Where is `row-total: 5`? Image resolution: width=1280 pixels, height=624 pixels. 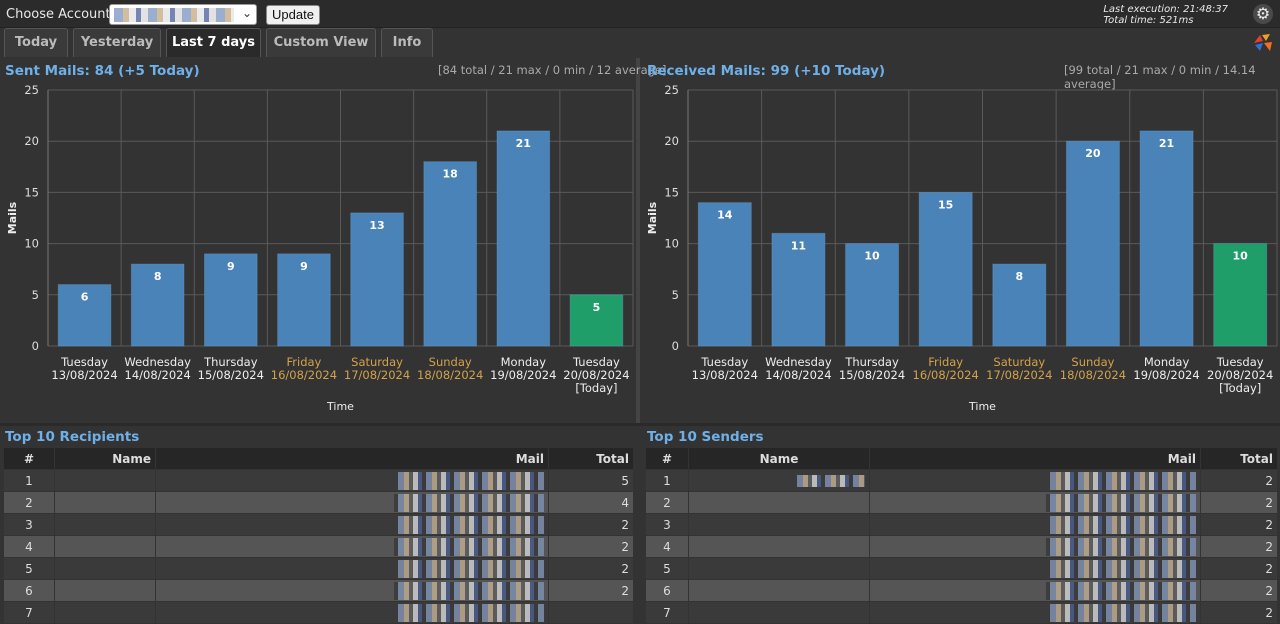 row-total: 5 is located at coordinates (591, 480).